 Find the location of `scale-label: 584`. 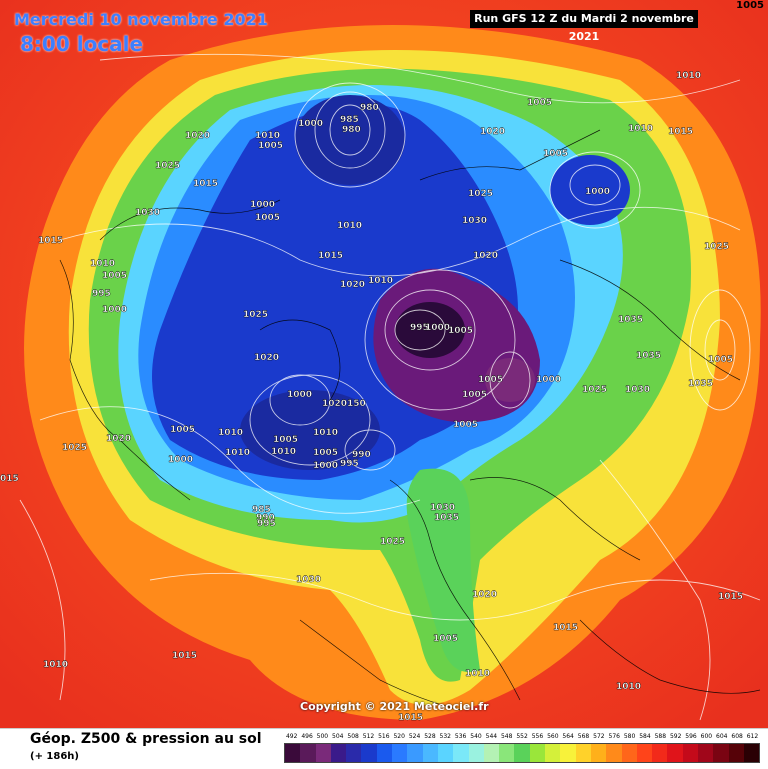

scale-label: 584 is located at coordinates (645, 736).